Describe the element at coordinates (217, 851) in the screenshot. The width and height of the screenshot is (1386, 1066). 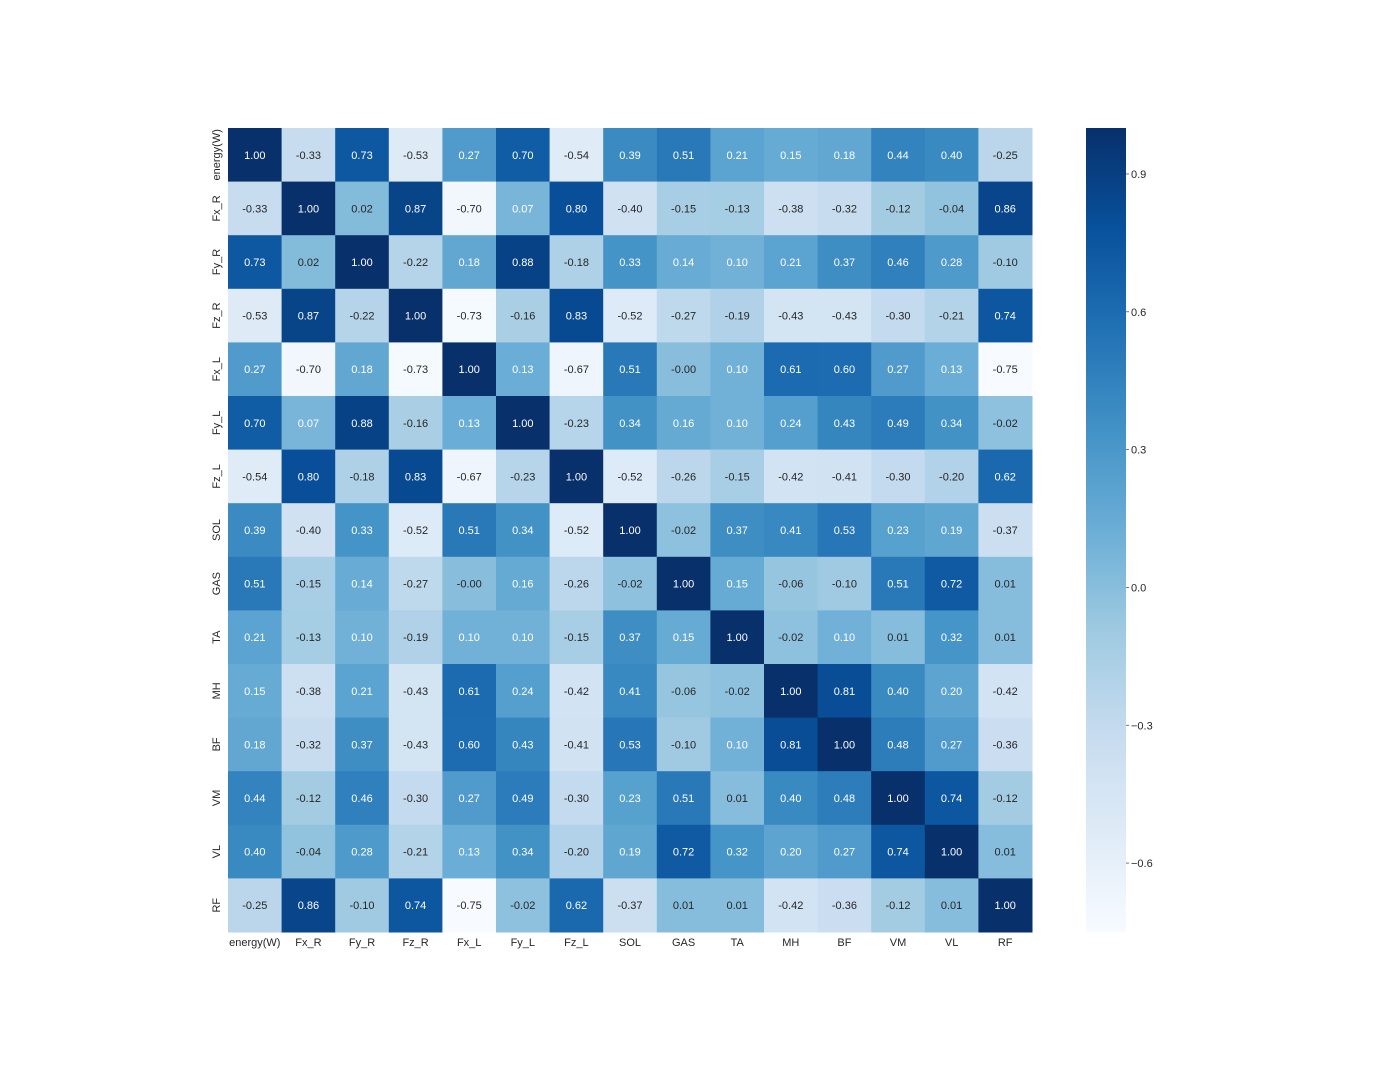
I see `y-tick-label: VL` at that location.